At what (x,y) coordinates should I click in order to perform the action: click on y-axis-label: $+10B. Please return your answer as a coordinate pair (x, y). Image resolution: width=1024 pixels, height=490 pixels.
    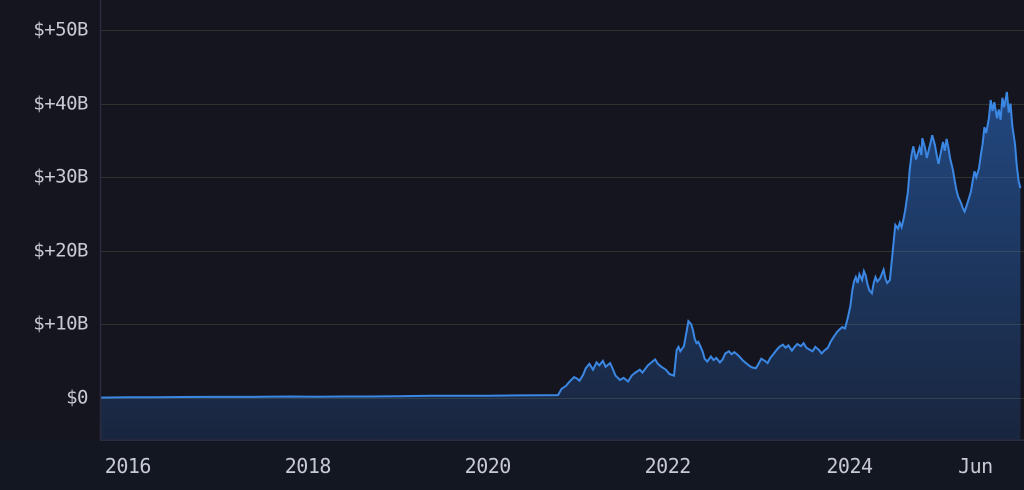
    Looking at the image, I should click on (60, 323).